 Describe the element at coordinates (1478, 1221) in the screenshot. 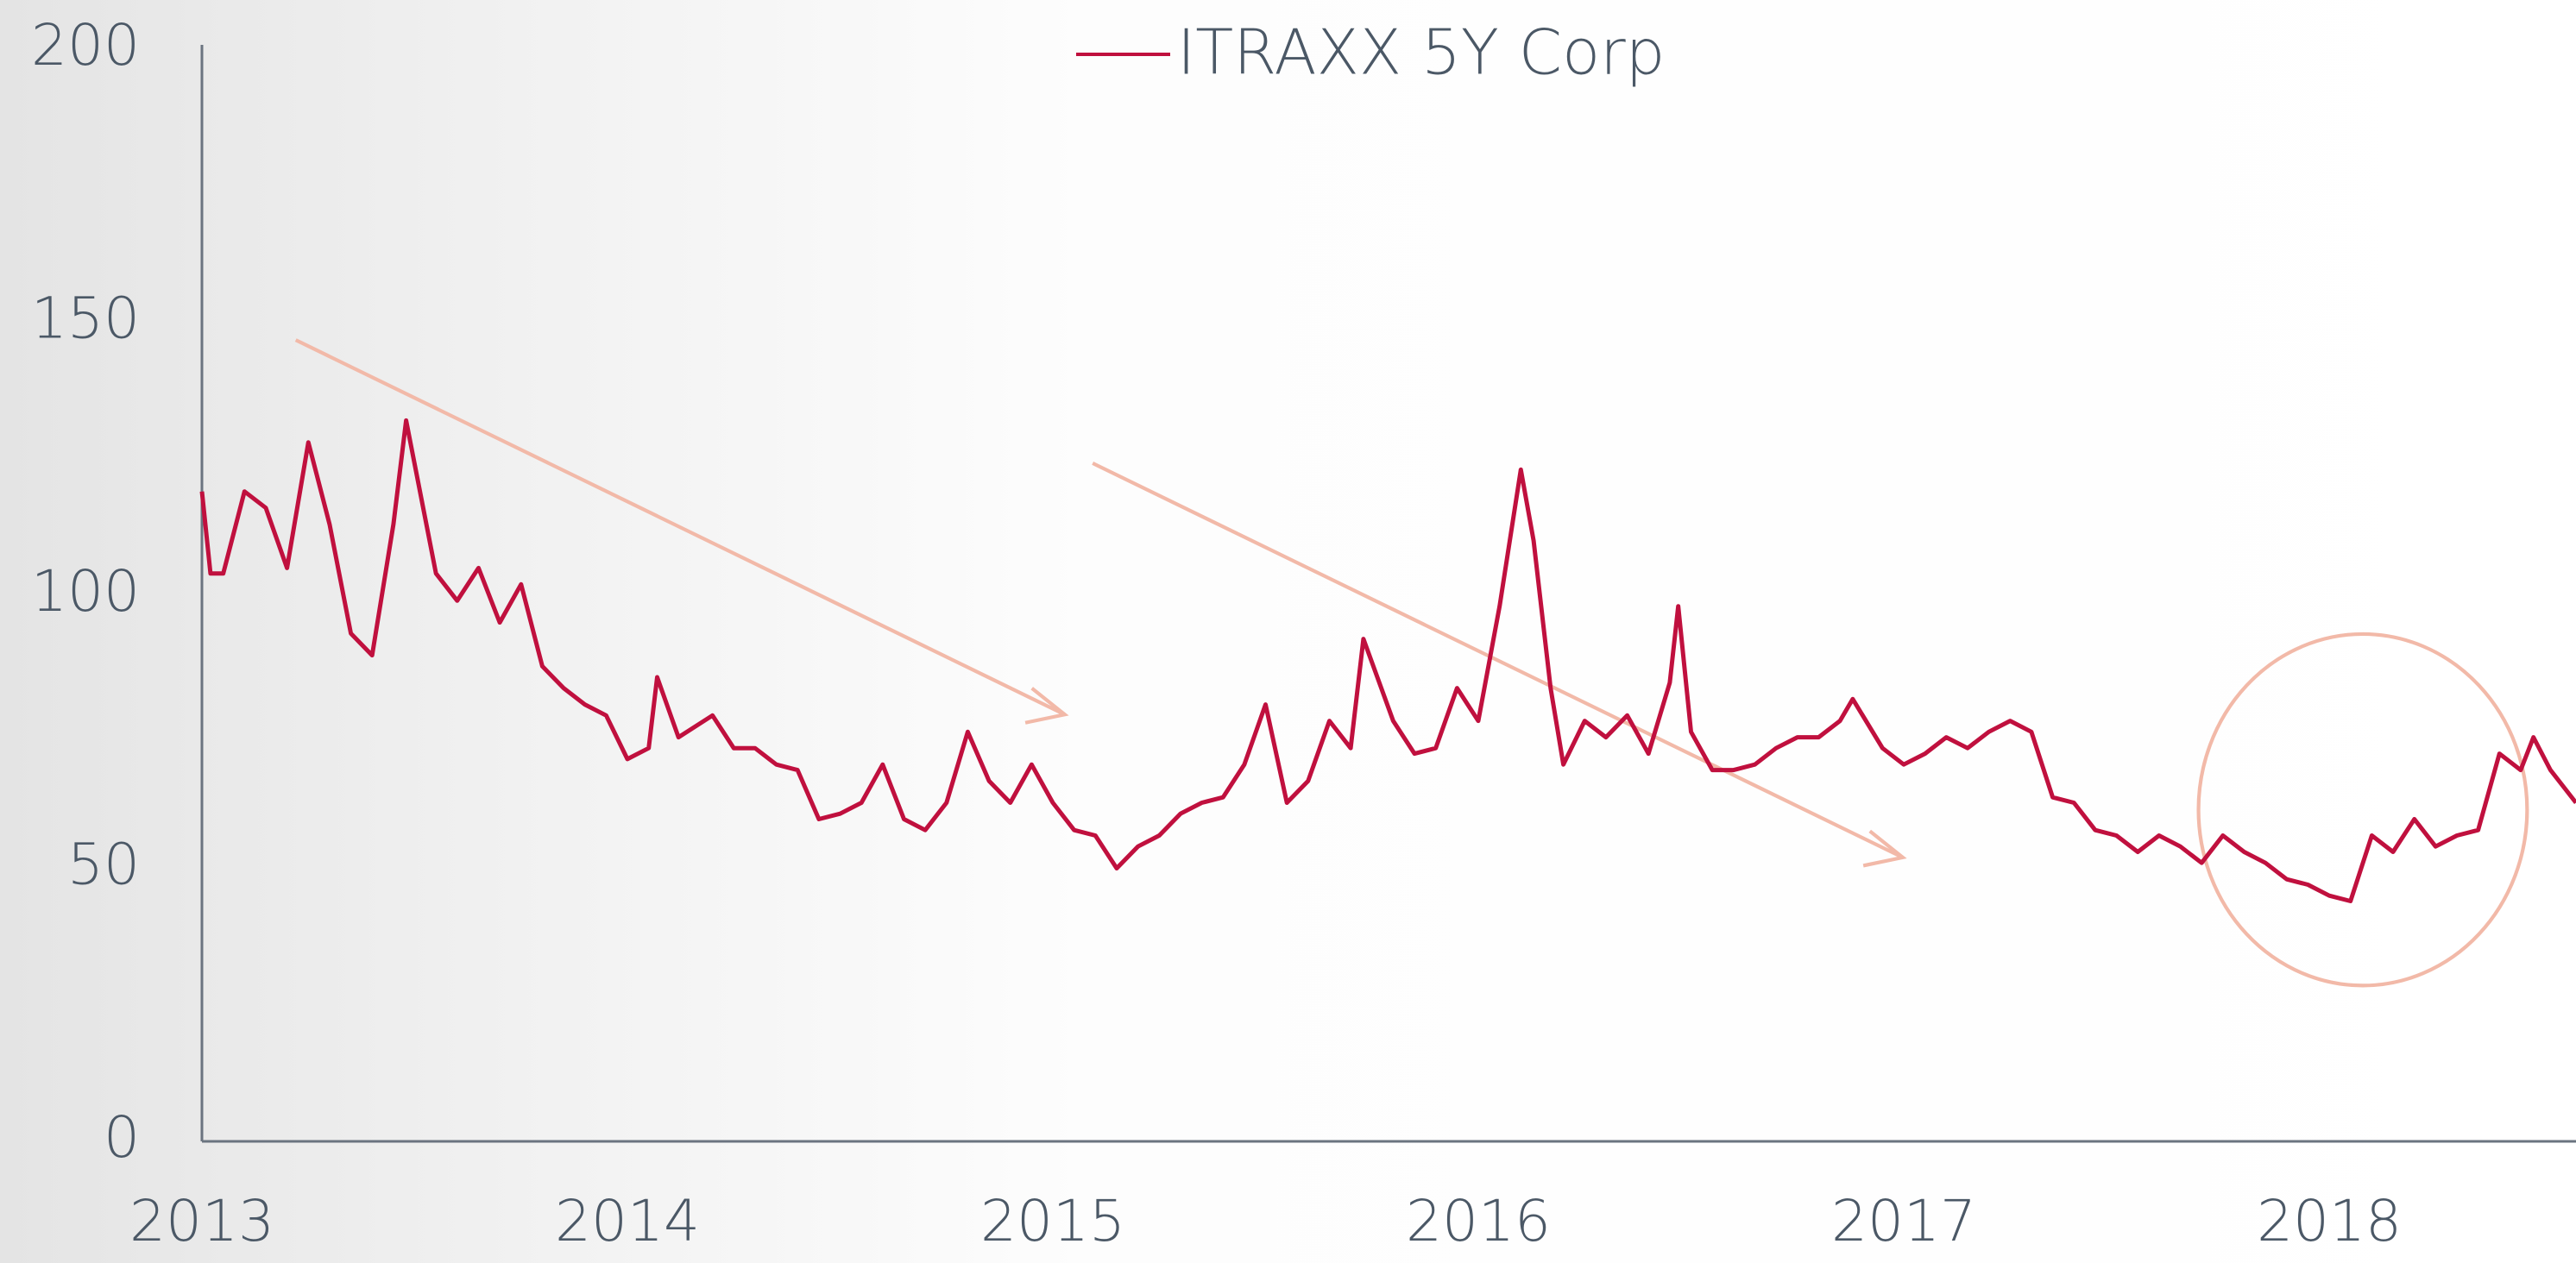

I see `x-tick-label: 2016` at that location.